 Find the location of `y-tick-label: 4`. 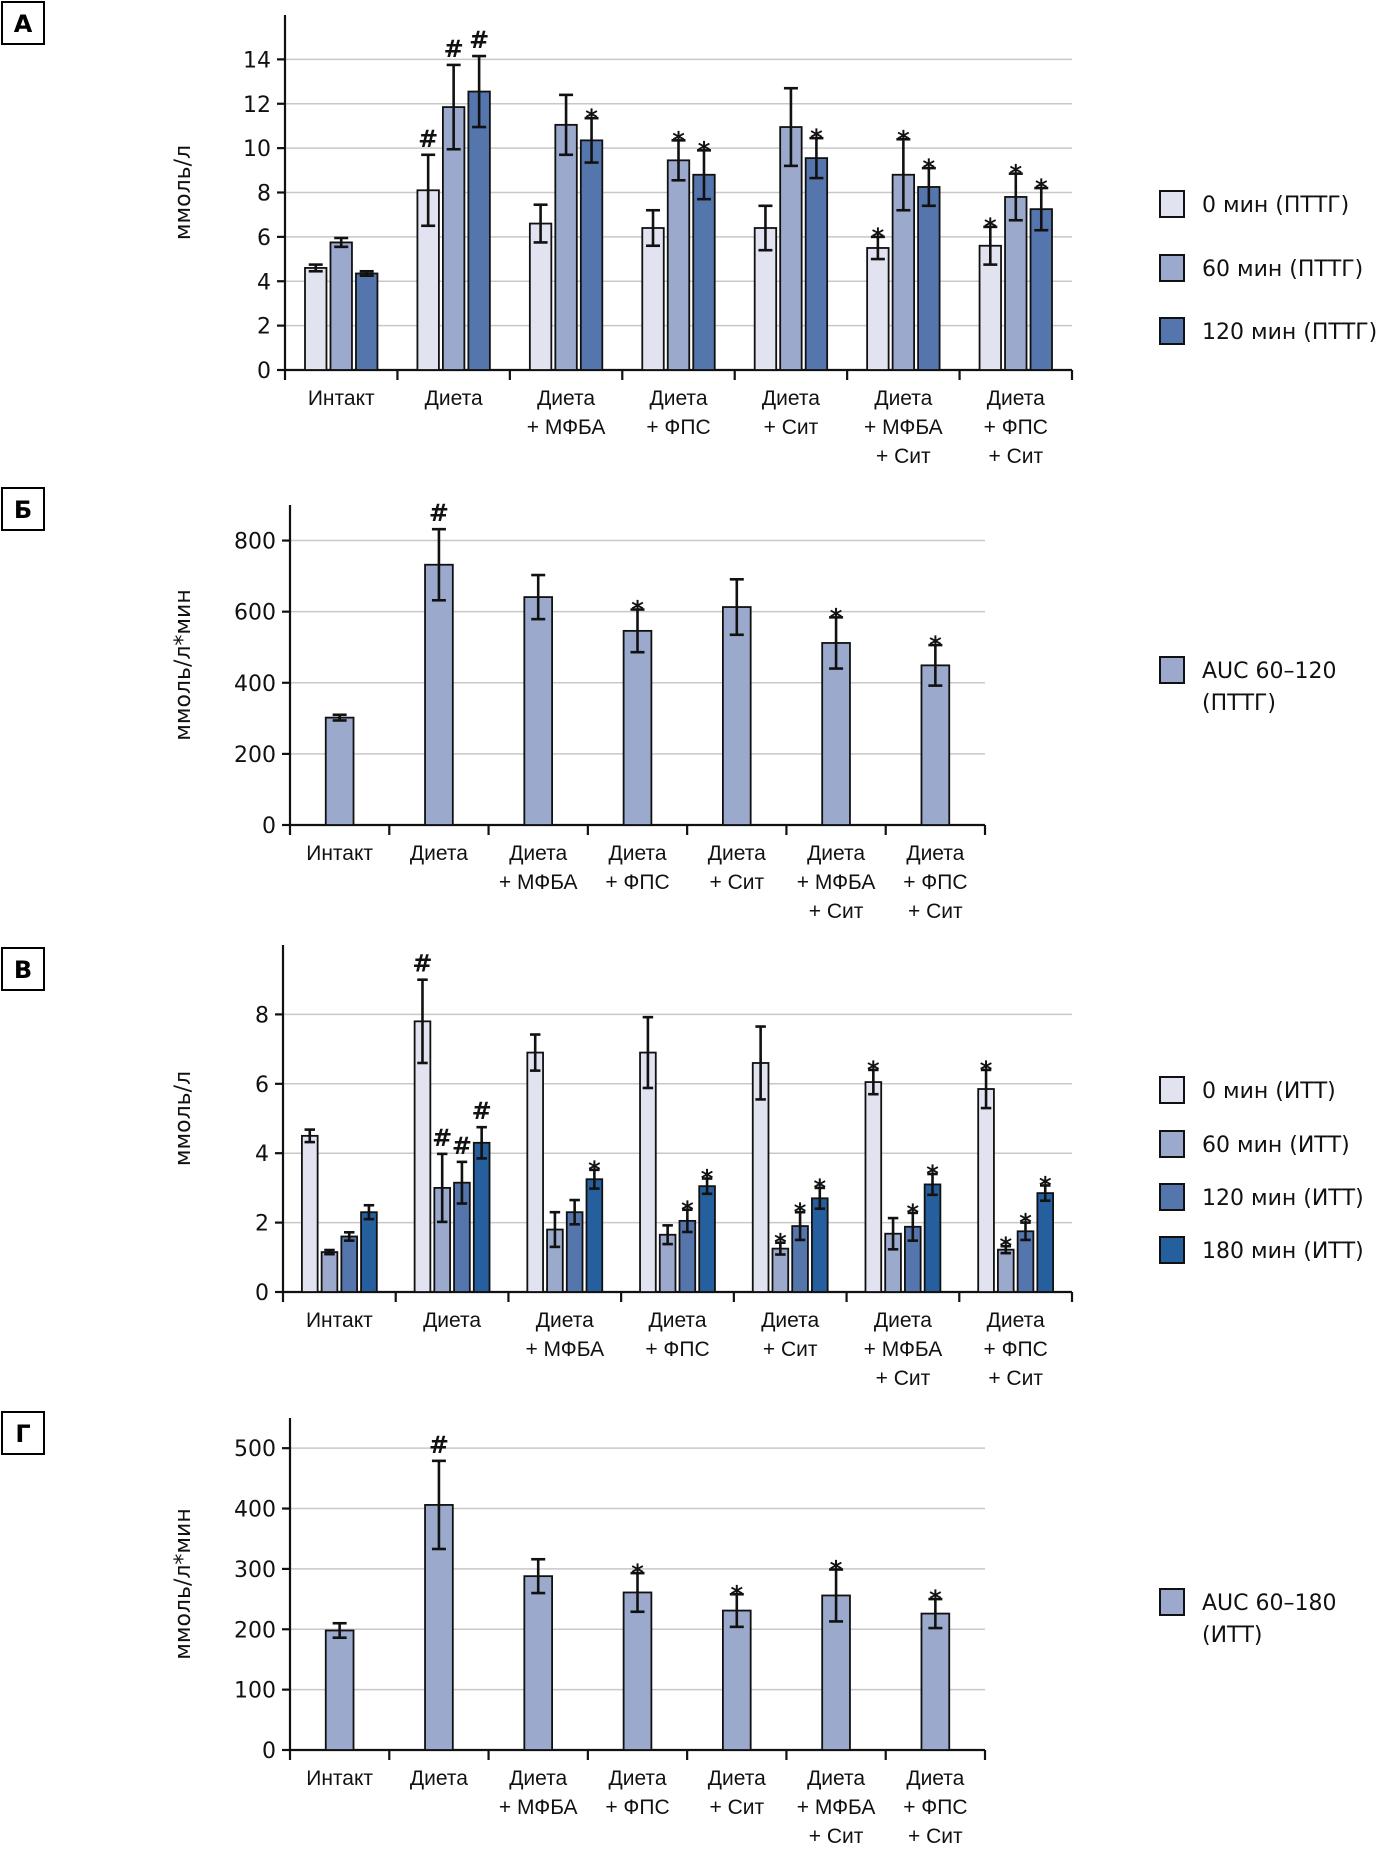

y-tick-label: 4 is located at coordinates (262, 1154).